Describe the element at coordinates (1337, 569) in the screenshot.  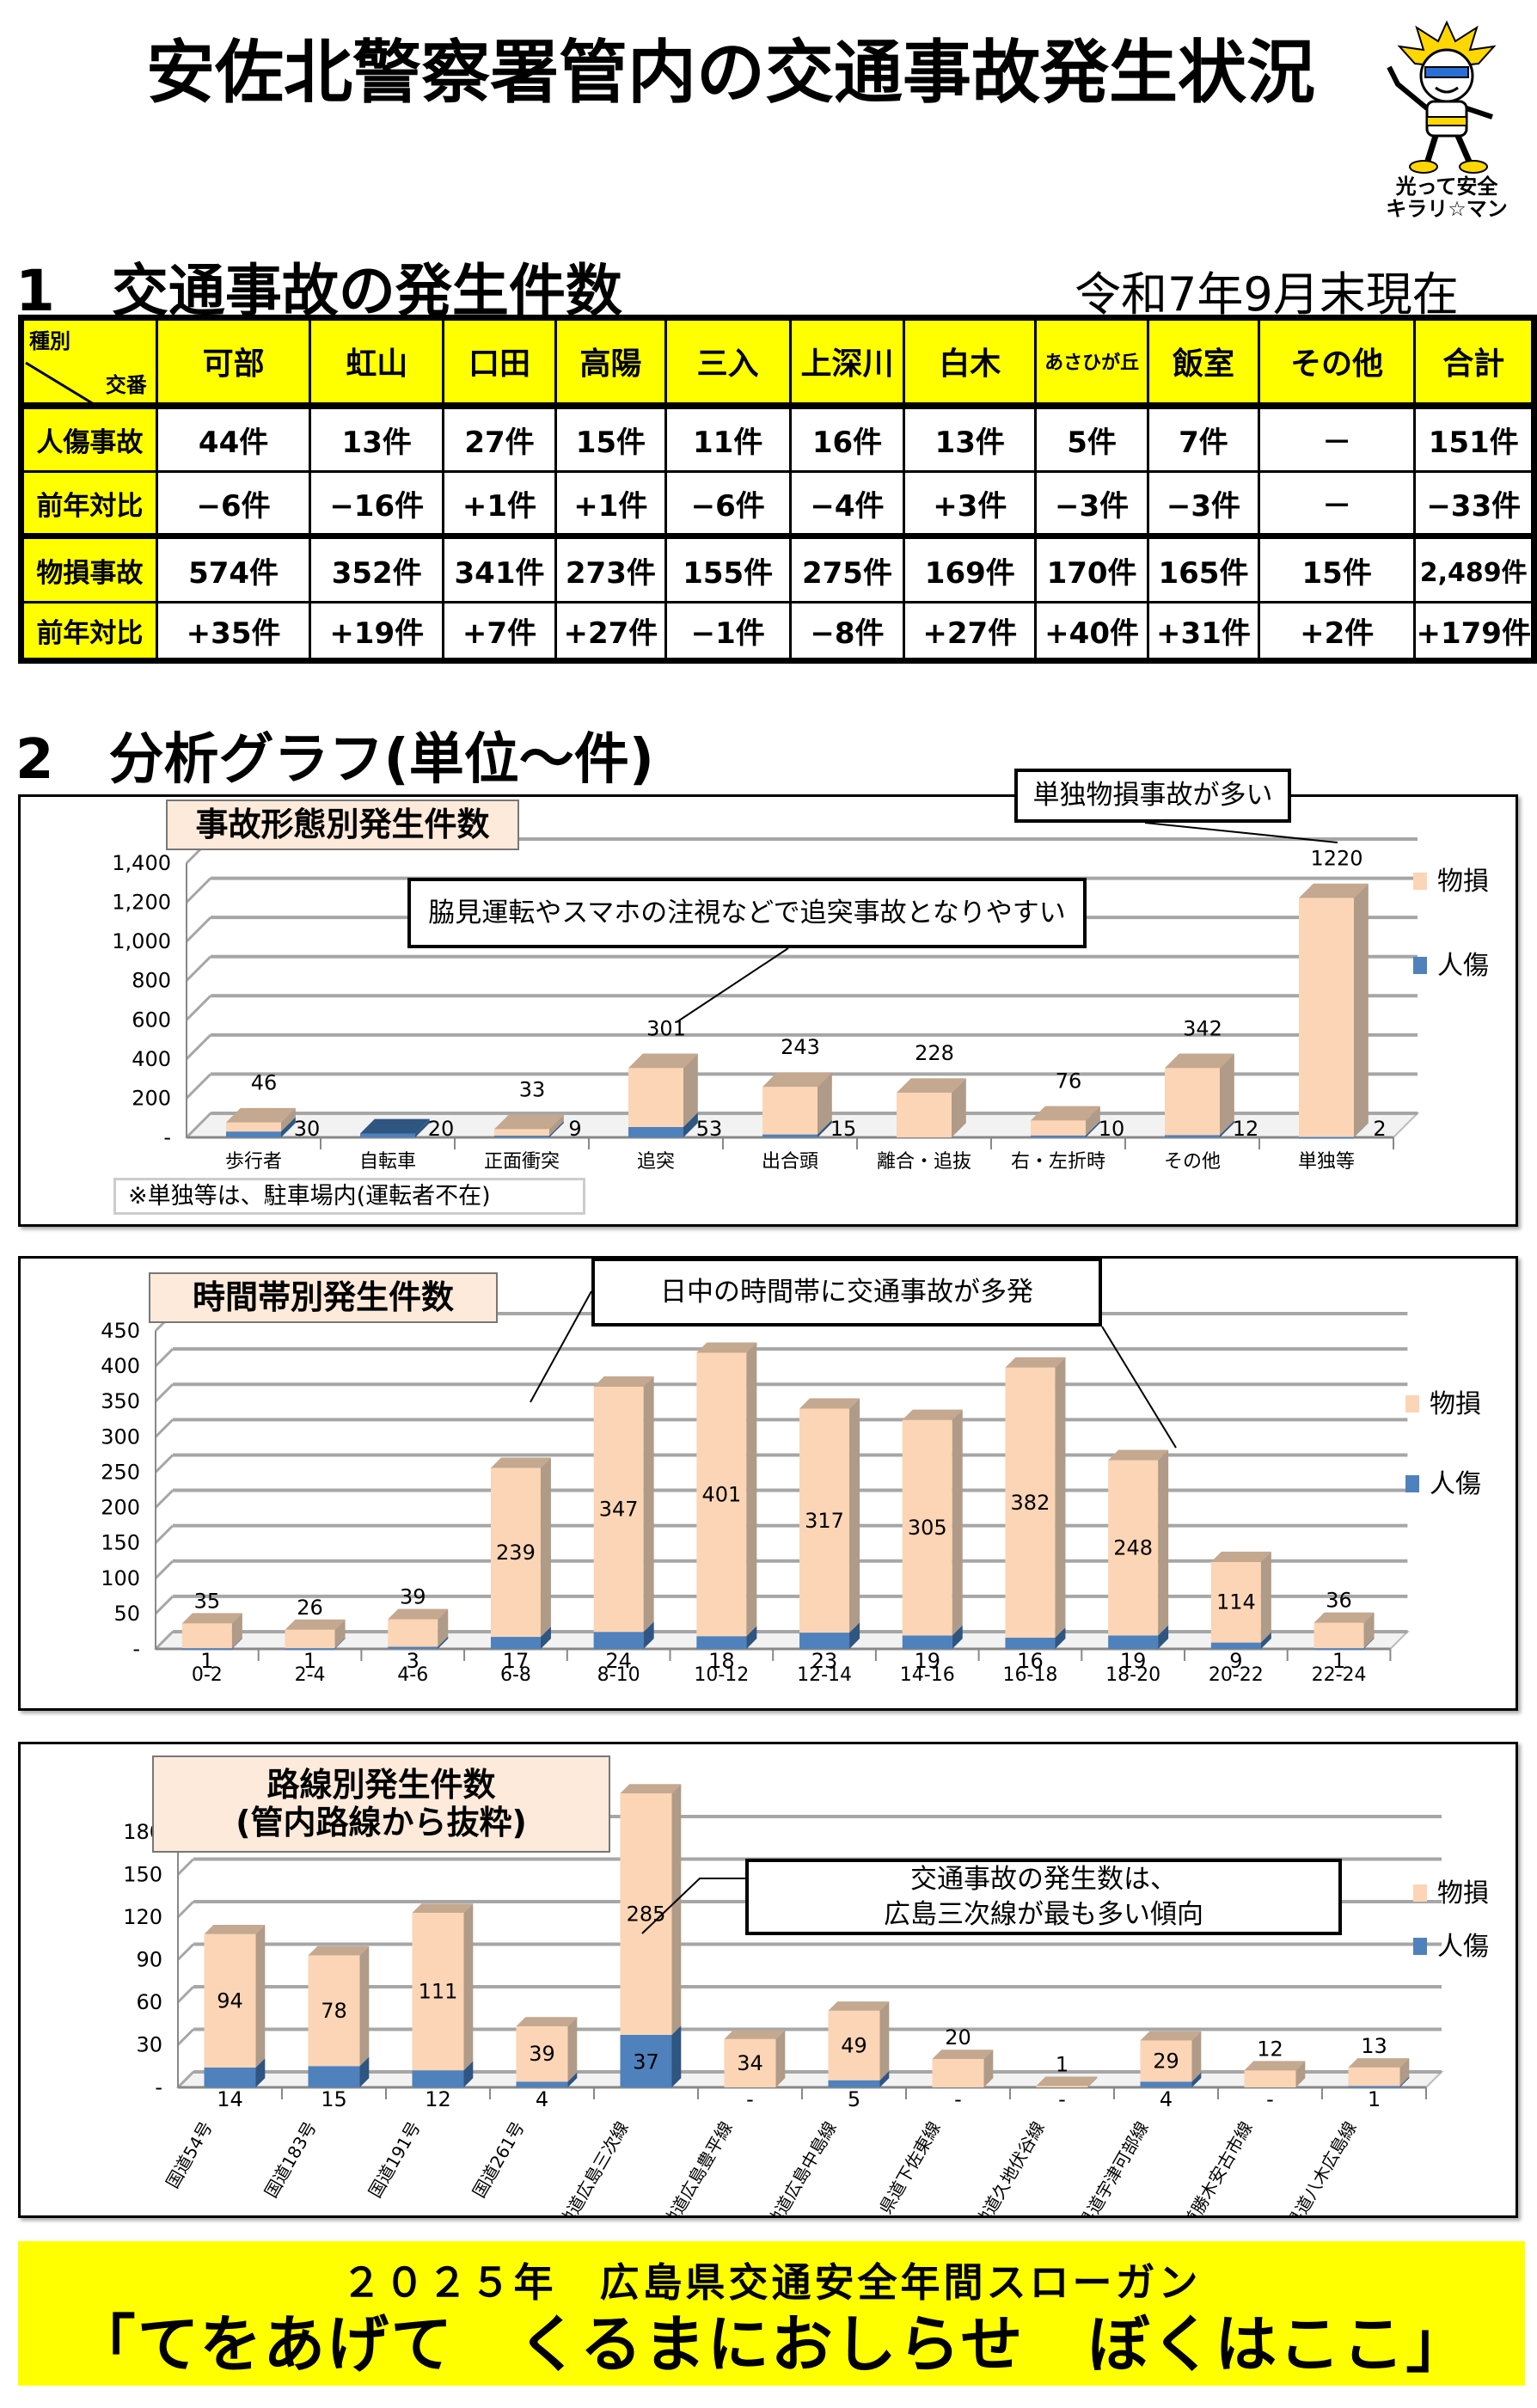
I see `table-cell: 15件` at that location.